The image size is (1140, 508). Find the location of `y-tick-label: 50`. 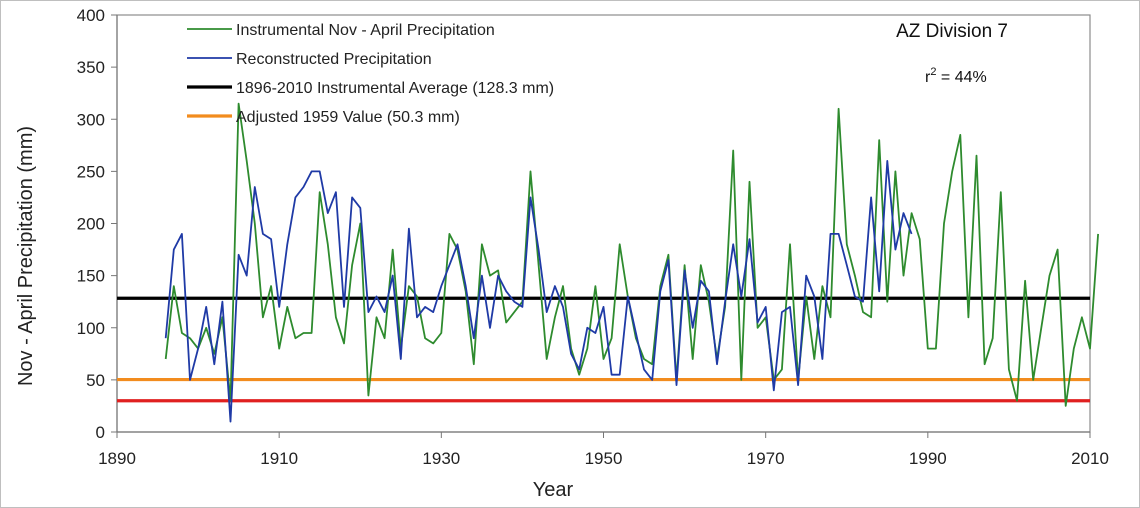

y-tick-label: 50 is located at coordinates (95, 380).